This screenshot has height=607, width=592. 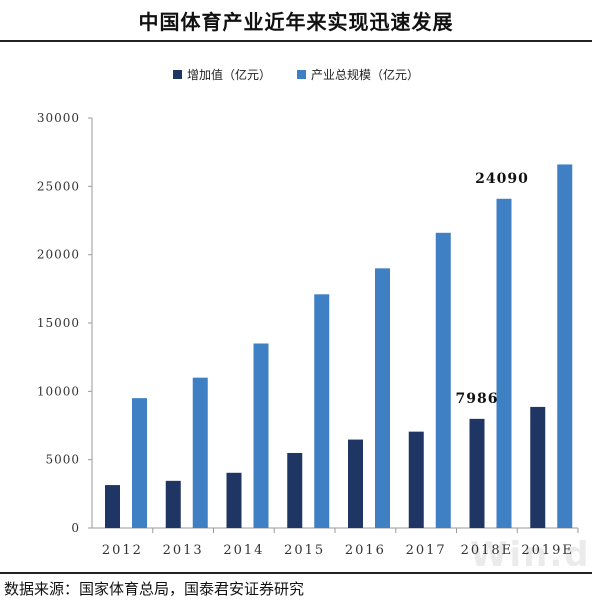 I want to click on chart-legend: 增加值（亿元） 产业总规模（亿元）, so click(x=296, y=74).